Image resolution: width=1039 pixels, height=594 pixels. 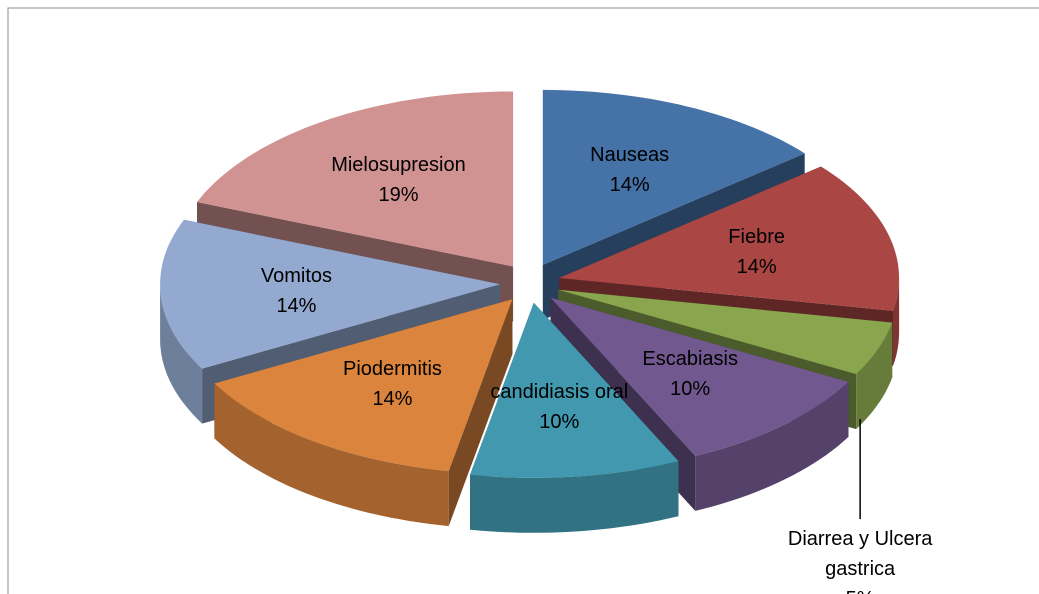 I want to click on label-category: Nauseas, so click(x=630, y=154).